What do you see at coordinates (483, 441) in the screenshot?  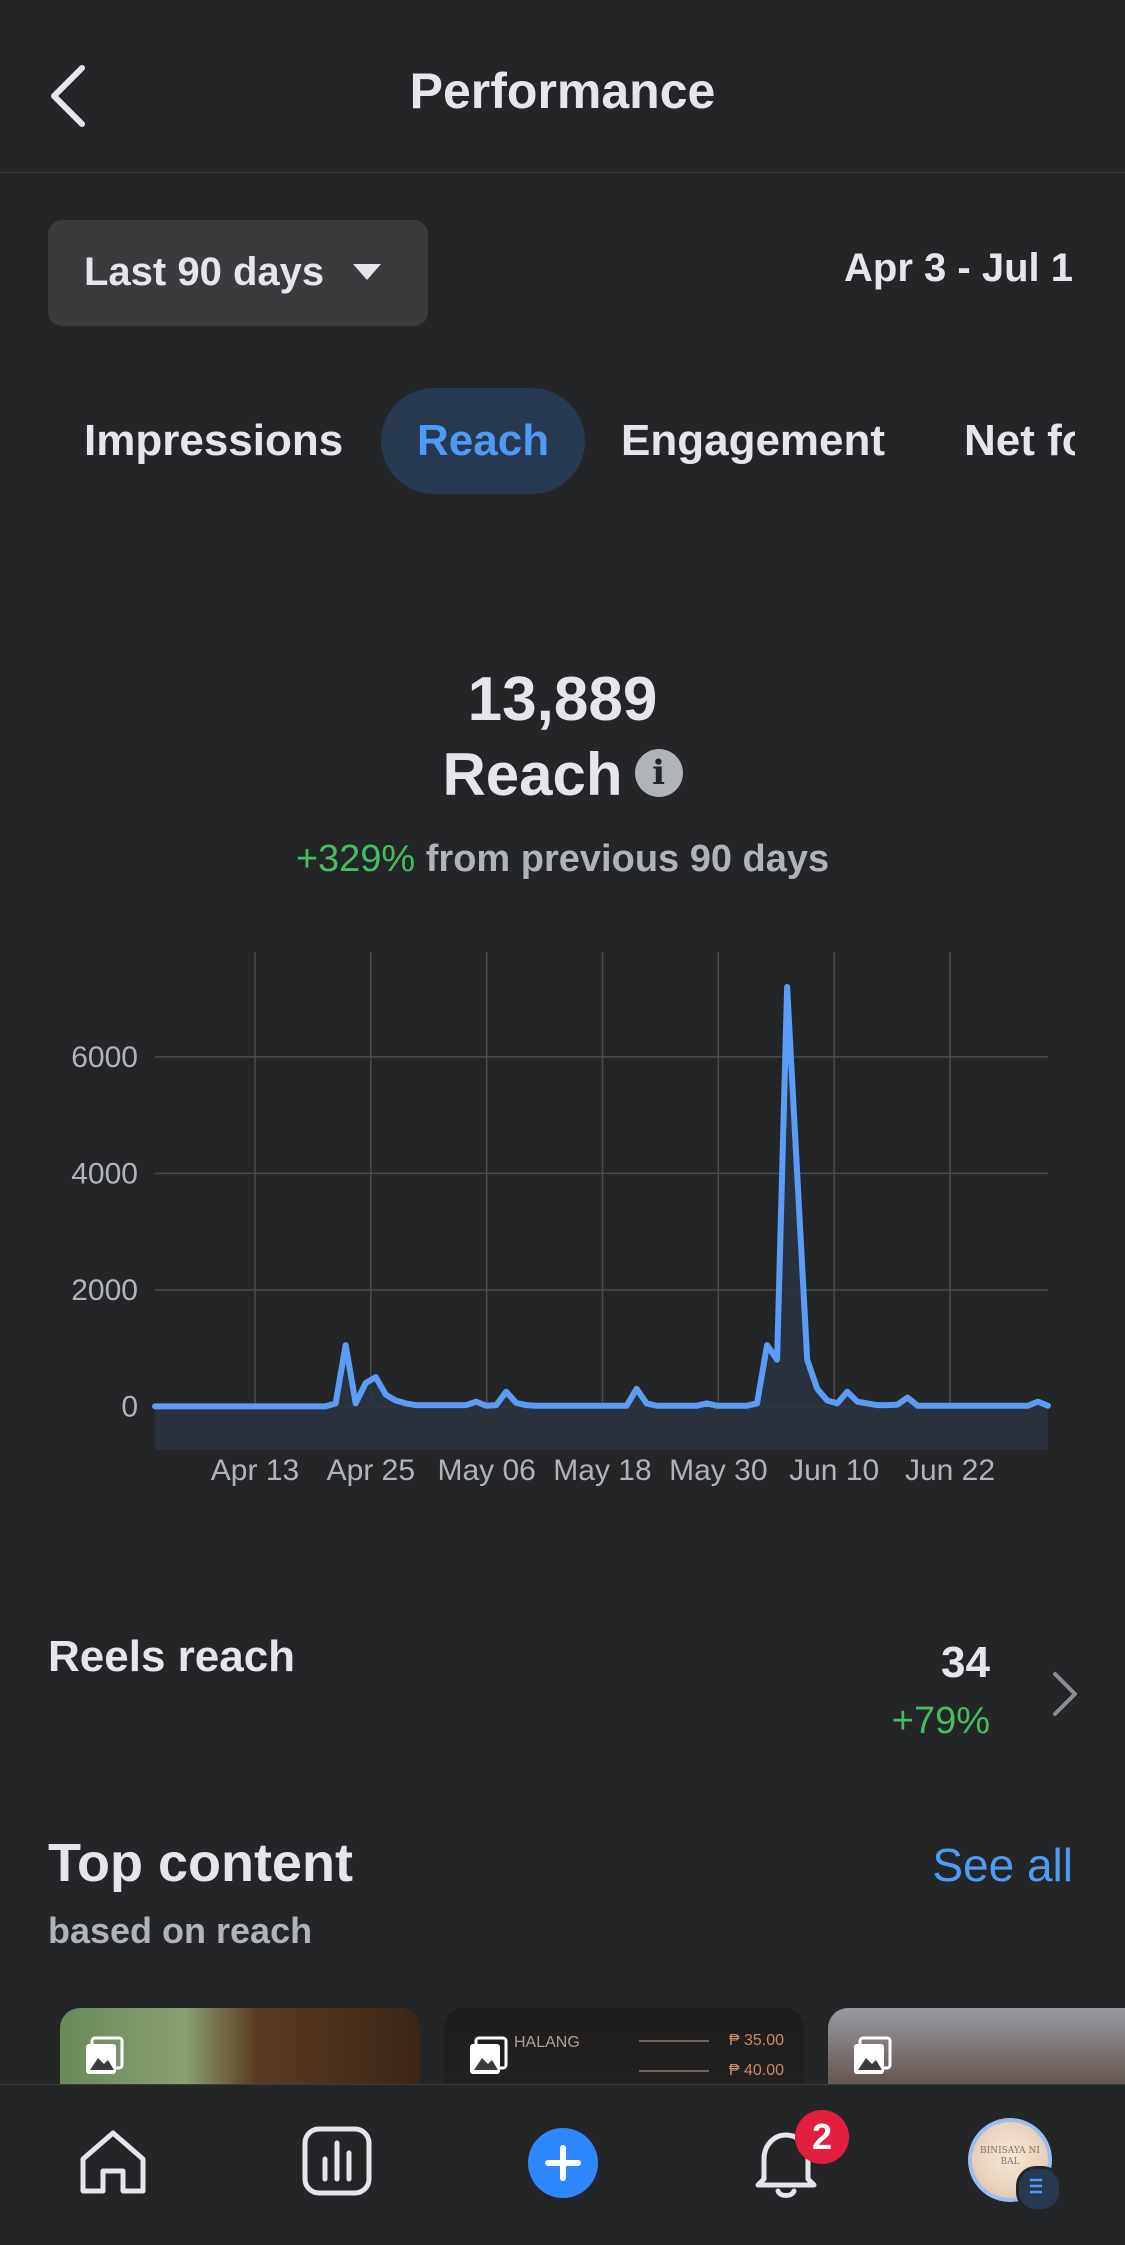 I see `tab-reach: Reach` at bounding box center [483, 441].